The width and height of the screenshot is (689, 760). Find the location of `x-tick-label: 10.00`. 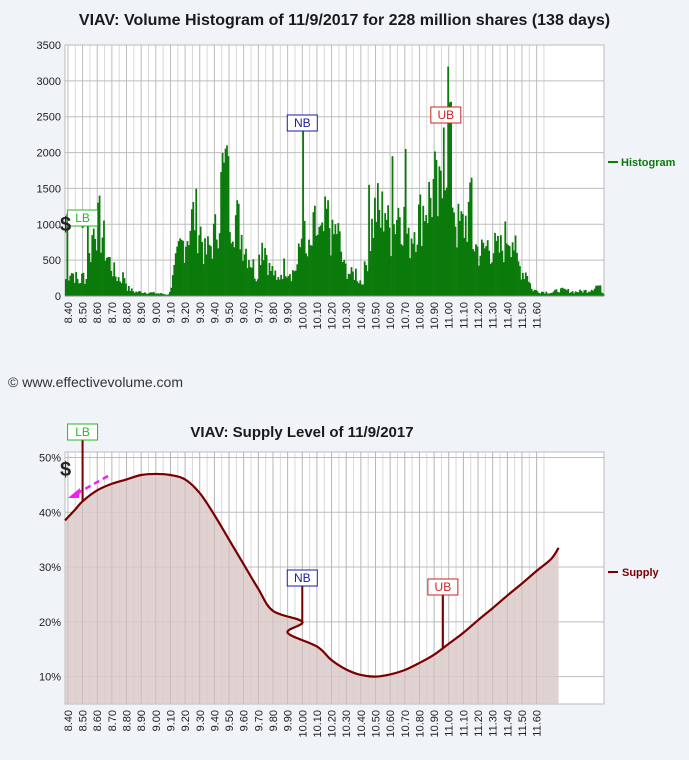

x-tick-label: 10.00 is located at coordinates (303, 316).